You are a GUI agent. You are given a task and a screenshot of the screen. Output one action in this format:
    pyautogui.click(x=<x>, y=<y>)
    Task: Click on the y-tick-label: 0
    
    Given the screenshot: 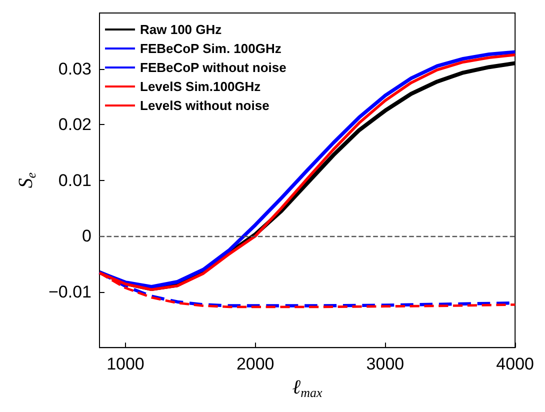 What is the action you would take?
    pyautogui.click(x=87, y=236)
    